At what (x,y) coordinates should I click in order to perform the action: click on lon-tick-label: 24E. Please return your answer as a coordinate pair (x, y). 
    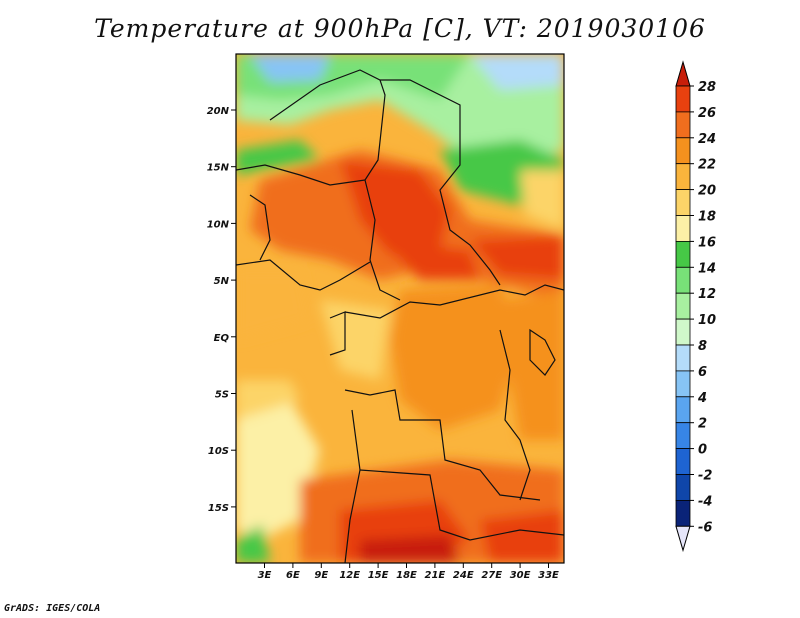
    Looking at the image, I should click on (463, 575).